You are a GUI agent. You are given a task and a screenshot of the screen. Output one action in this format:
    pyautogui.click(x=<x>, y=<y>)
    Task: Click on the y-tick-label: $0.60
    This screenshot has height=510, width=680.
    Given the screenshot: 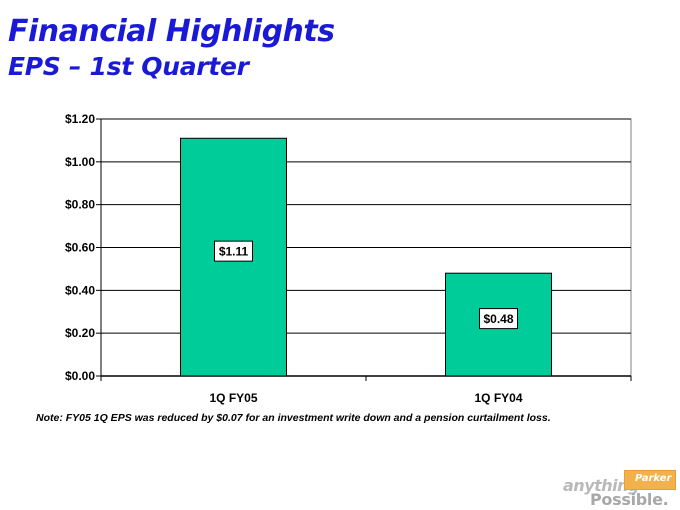 What is the action you would take?
    pyautogui.click(x=80, y=248)
    